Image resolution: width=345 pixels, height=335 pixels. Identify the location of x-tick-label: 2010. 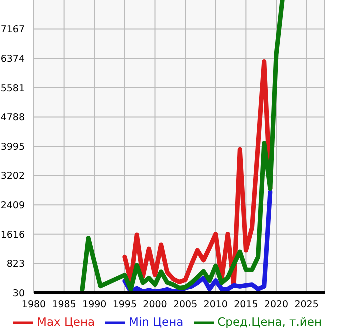
(216, 305).